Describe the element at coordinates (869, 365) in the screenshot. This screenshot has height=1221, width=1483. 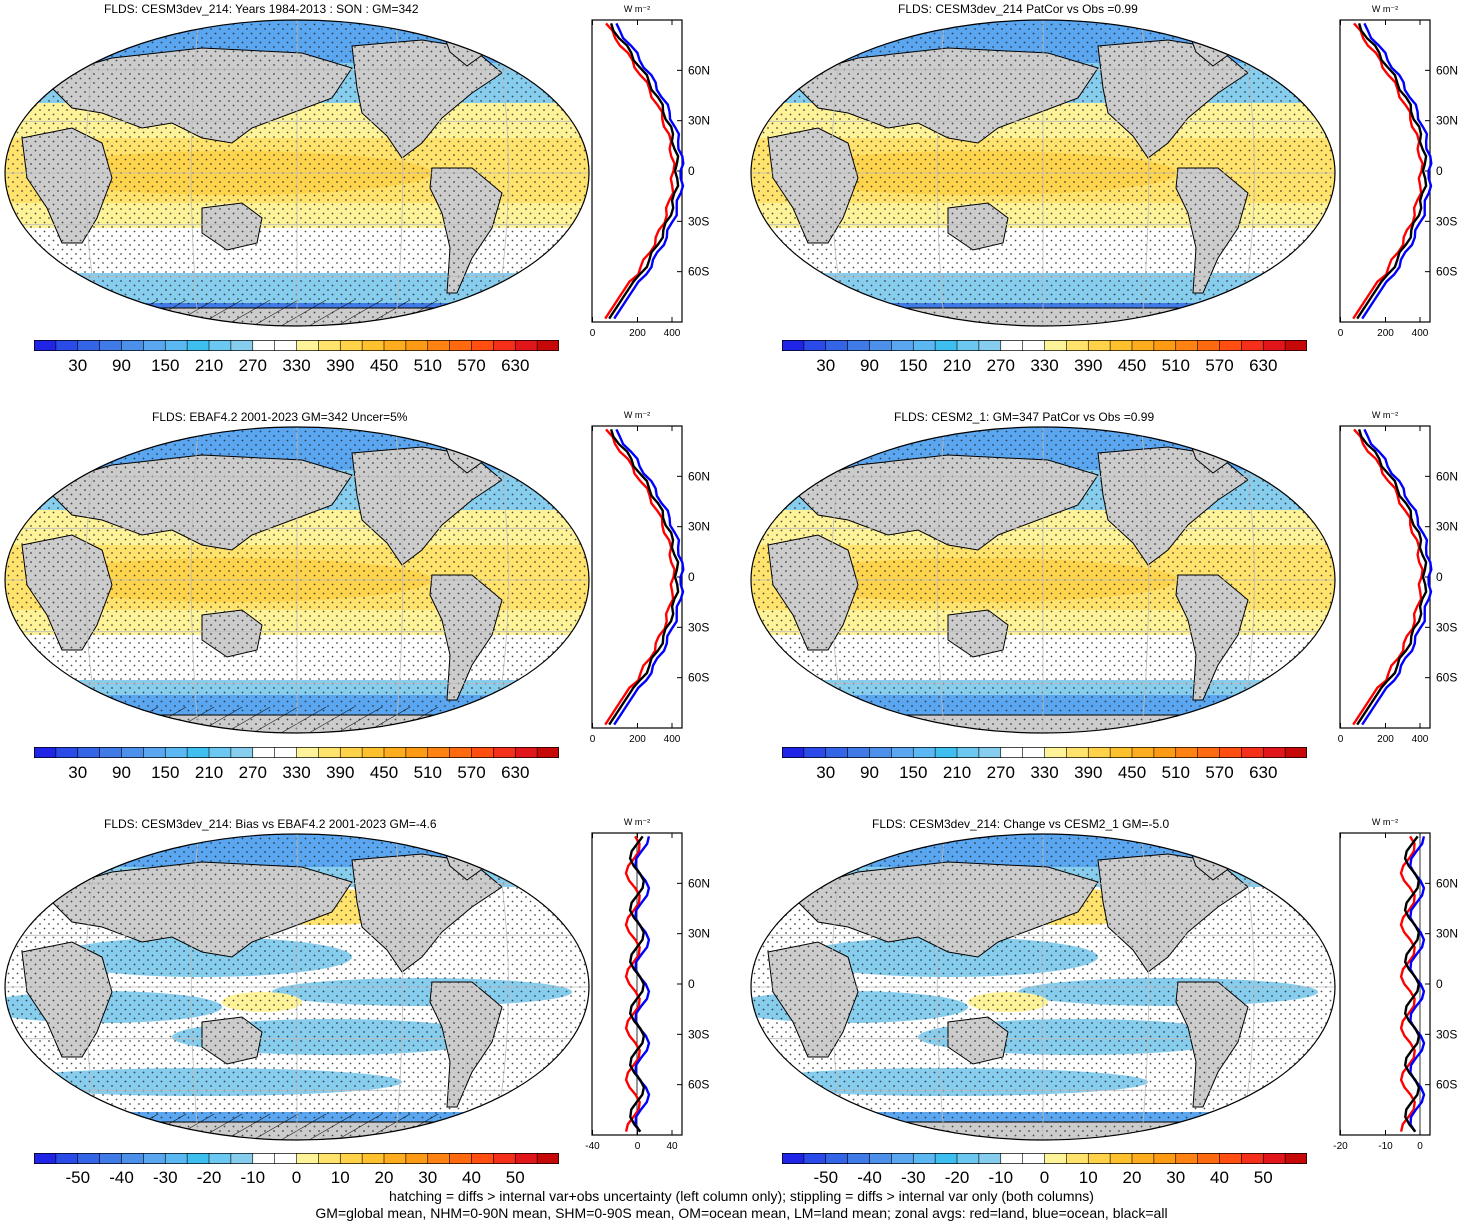
I see `colorbar-tick-label: 90` at that location.